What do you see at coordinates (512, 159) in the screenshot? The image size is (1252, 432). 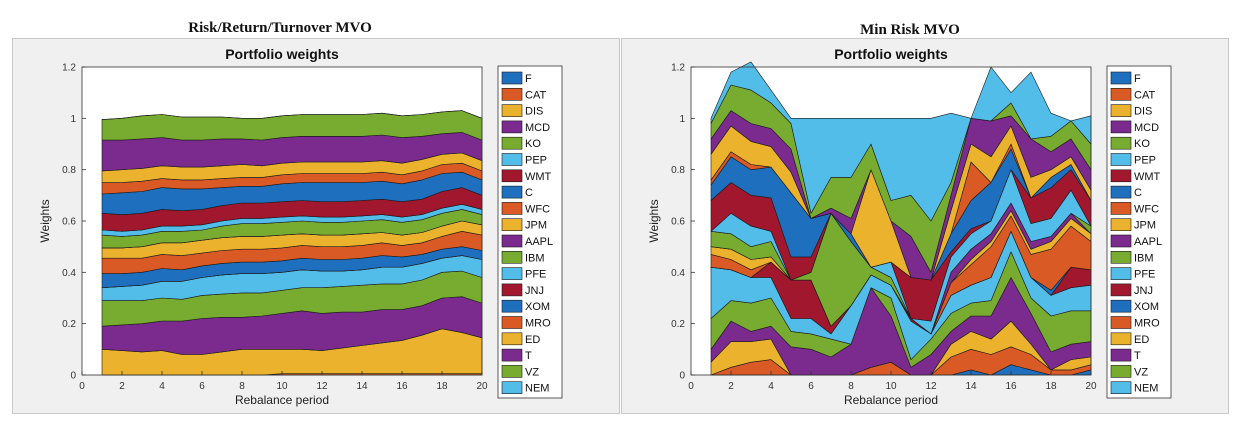 I see `legend-swatch-pep` at bounding box center [512, 159].